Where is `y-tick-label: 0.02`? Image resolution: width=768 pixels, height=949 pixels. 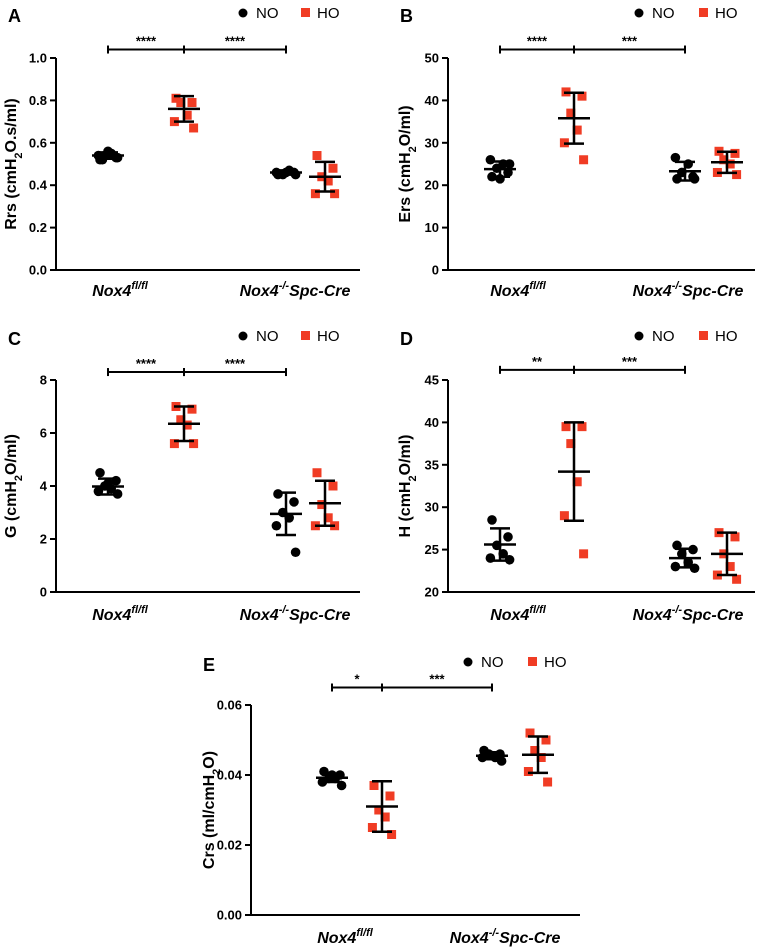 y-tick-label: 0.02 is located at coordinates (229, 845).